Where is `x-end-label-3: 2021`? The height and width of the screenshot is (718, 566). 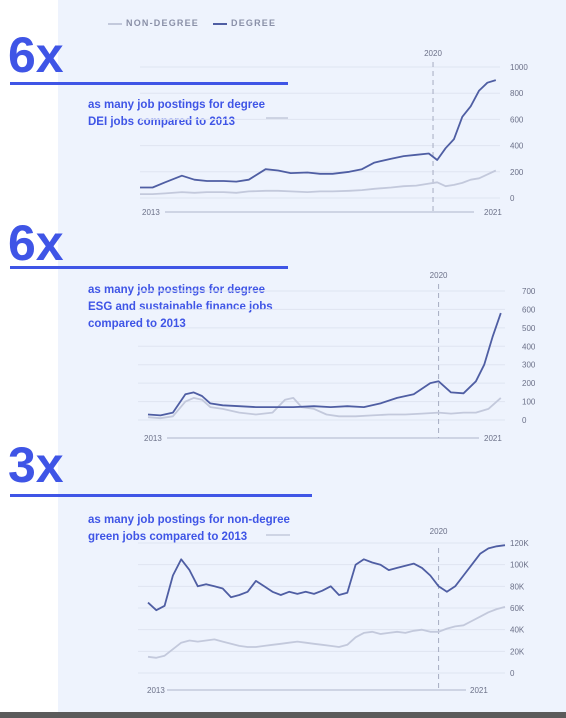 x-end-label-3: 2021 is located at coordinates (479, 690).